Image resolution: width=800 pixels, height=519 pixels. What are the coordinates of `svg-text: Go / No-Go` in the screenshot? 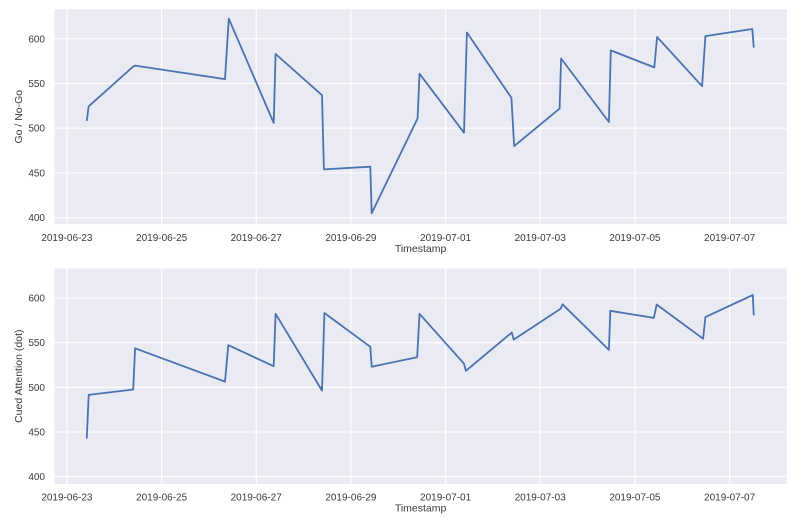 It's located at (19, 117).